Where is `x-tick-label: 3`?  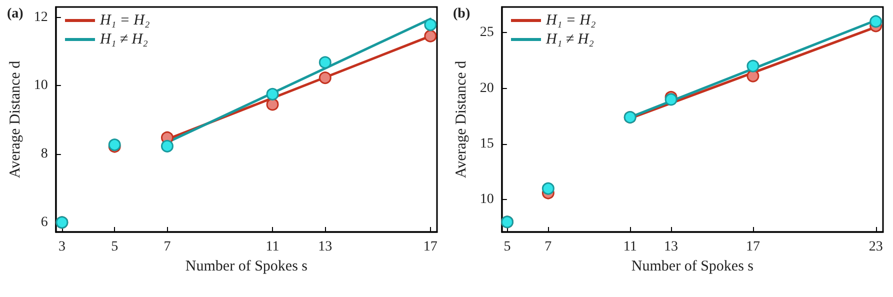 x-tick-label: 3 is located at coordinates (62, 247).